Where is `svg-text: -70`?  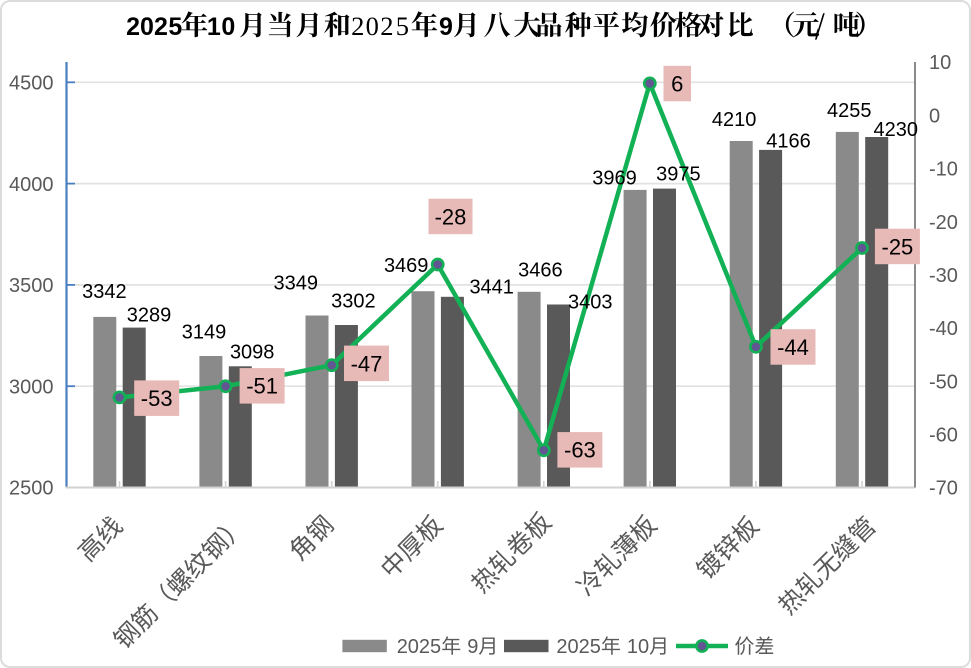
svg-text: -70 is located at coordinates (943, 489).